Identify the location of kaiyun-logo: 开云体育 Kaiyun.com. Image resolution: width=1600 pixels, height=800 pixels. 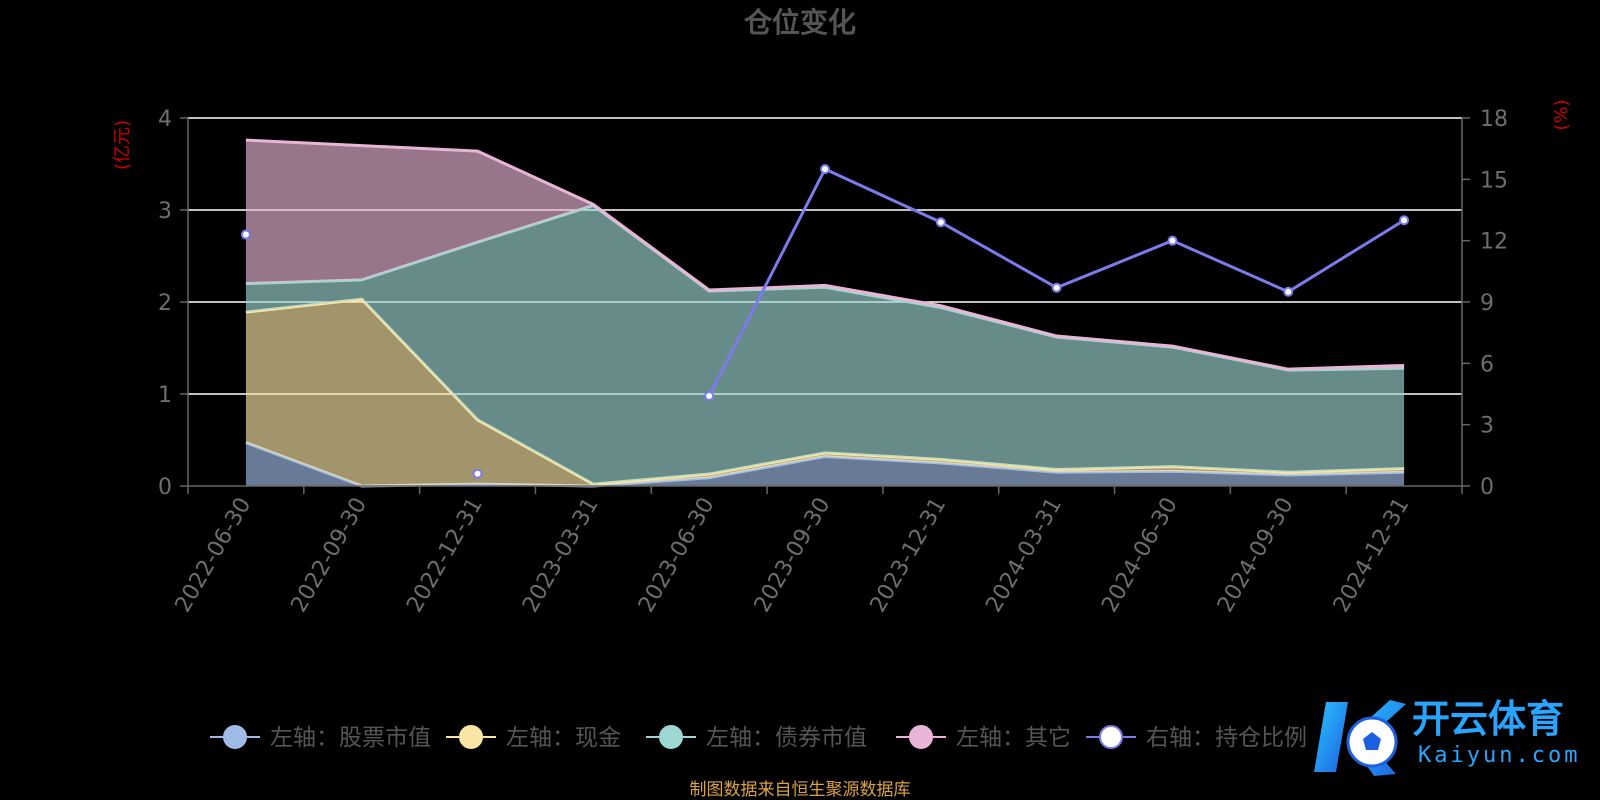
(1447, 736).